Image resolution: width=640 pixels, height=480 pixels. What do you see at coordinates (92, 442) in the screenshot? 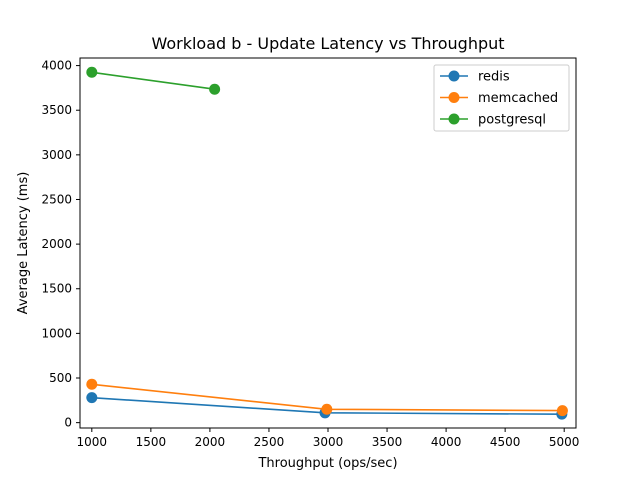
I see `x-tick-label: 1000` at bounding box center [92, 442].